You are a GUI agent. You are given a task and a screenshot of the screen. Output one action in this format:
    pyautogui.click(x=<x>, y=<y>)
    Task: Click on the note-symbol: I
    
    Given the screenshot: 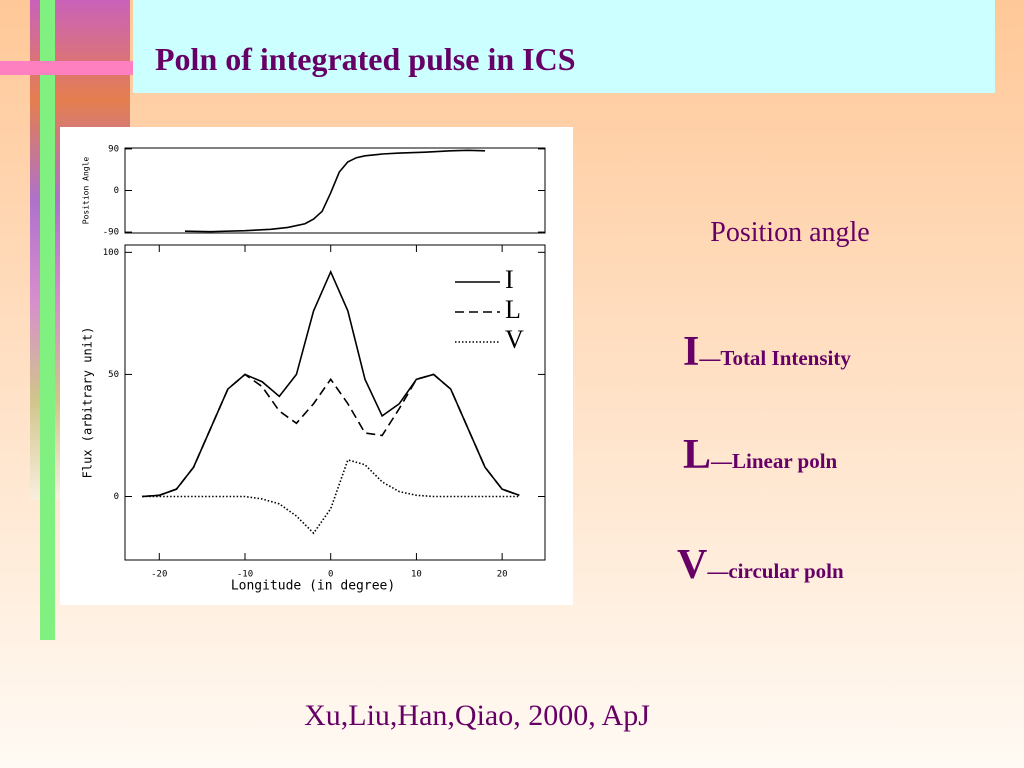 What is the action you would take?
    pyautogui.click(x=691, y=352)
    